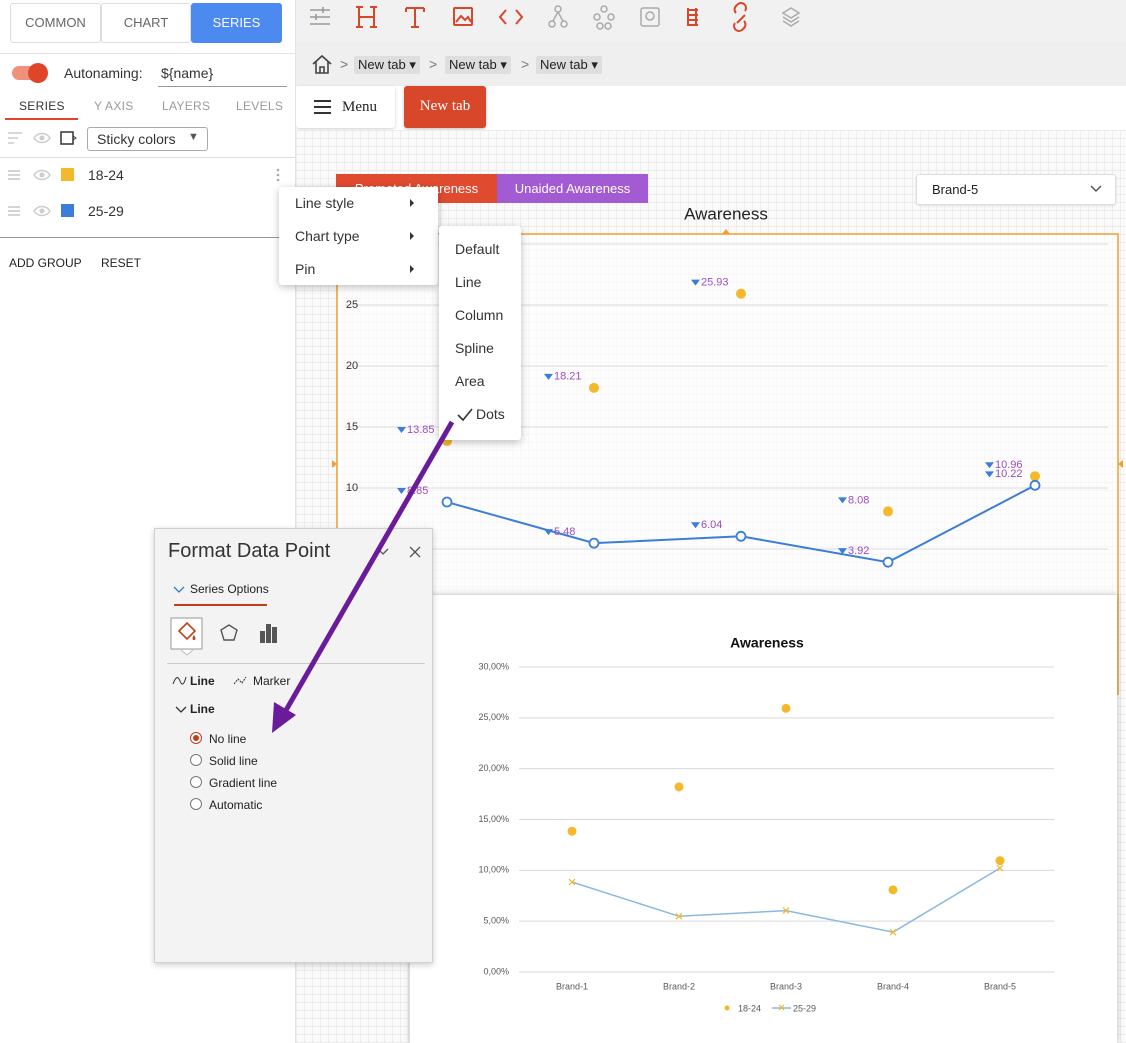 The width and height of the screenshot is (1126, 1043). I want to click on action-button: RESET, so click(121, 263).